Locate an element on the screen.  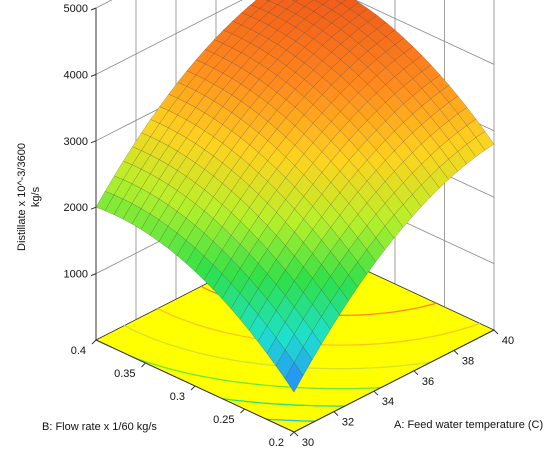
x-tick-label: 34 is located at coordinates (388, 402).